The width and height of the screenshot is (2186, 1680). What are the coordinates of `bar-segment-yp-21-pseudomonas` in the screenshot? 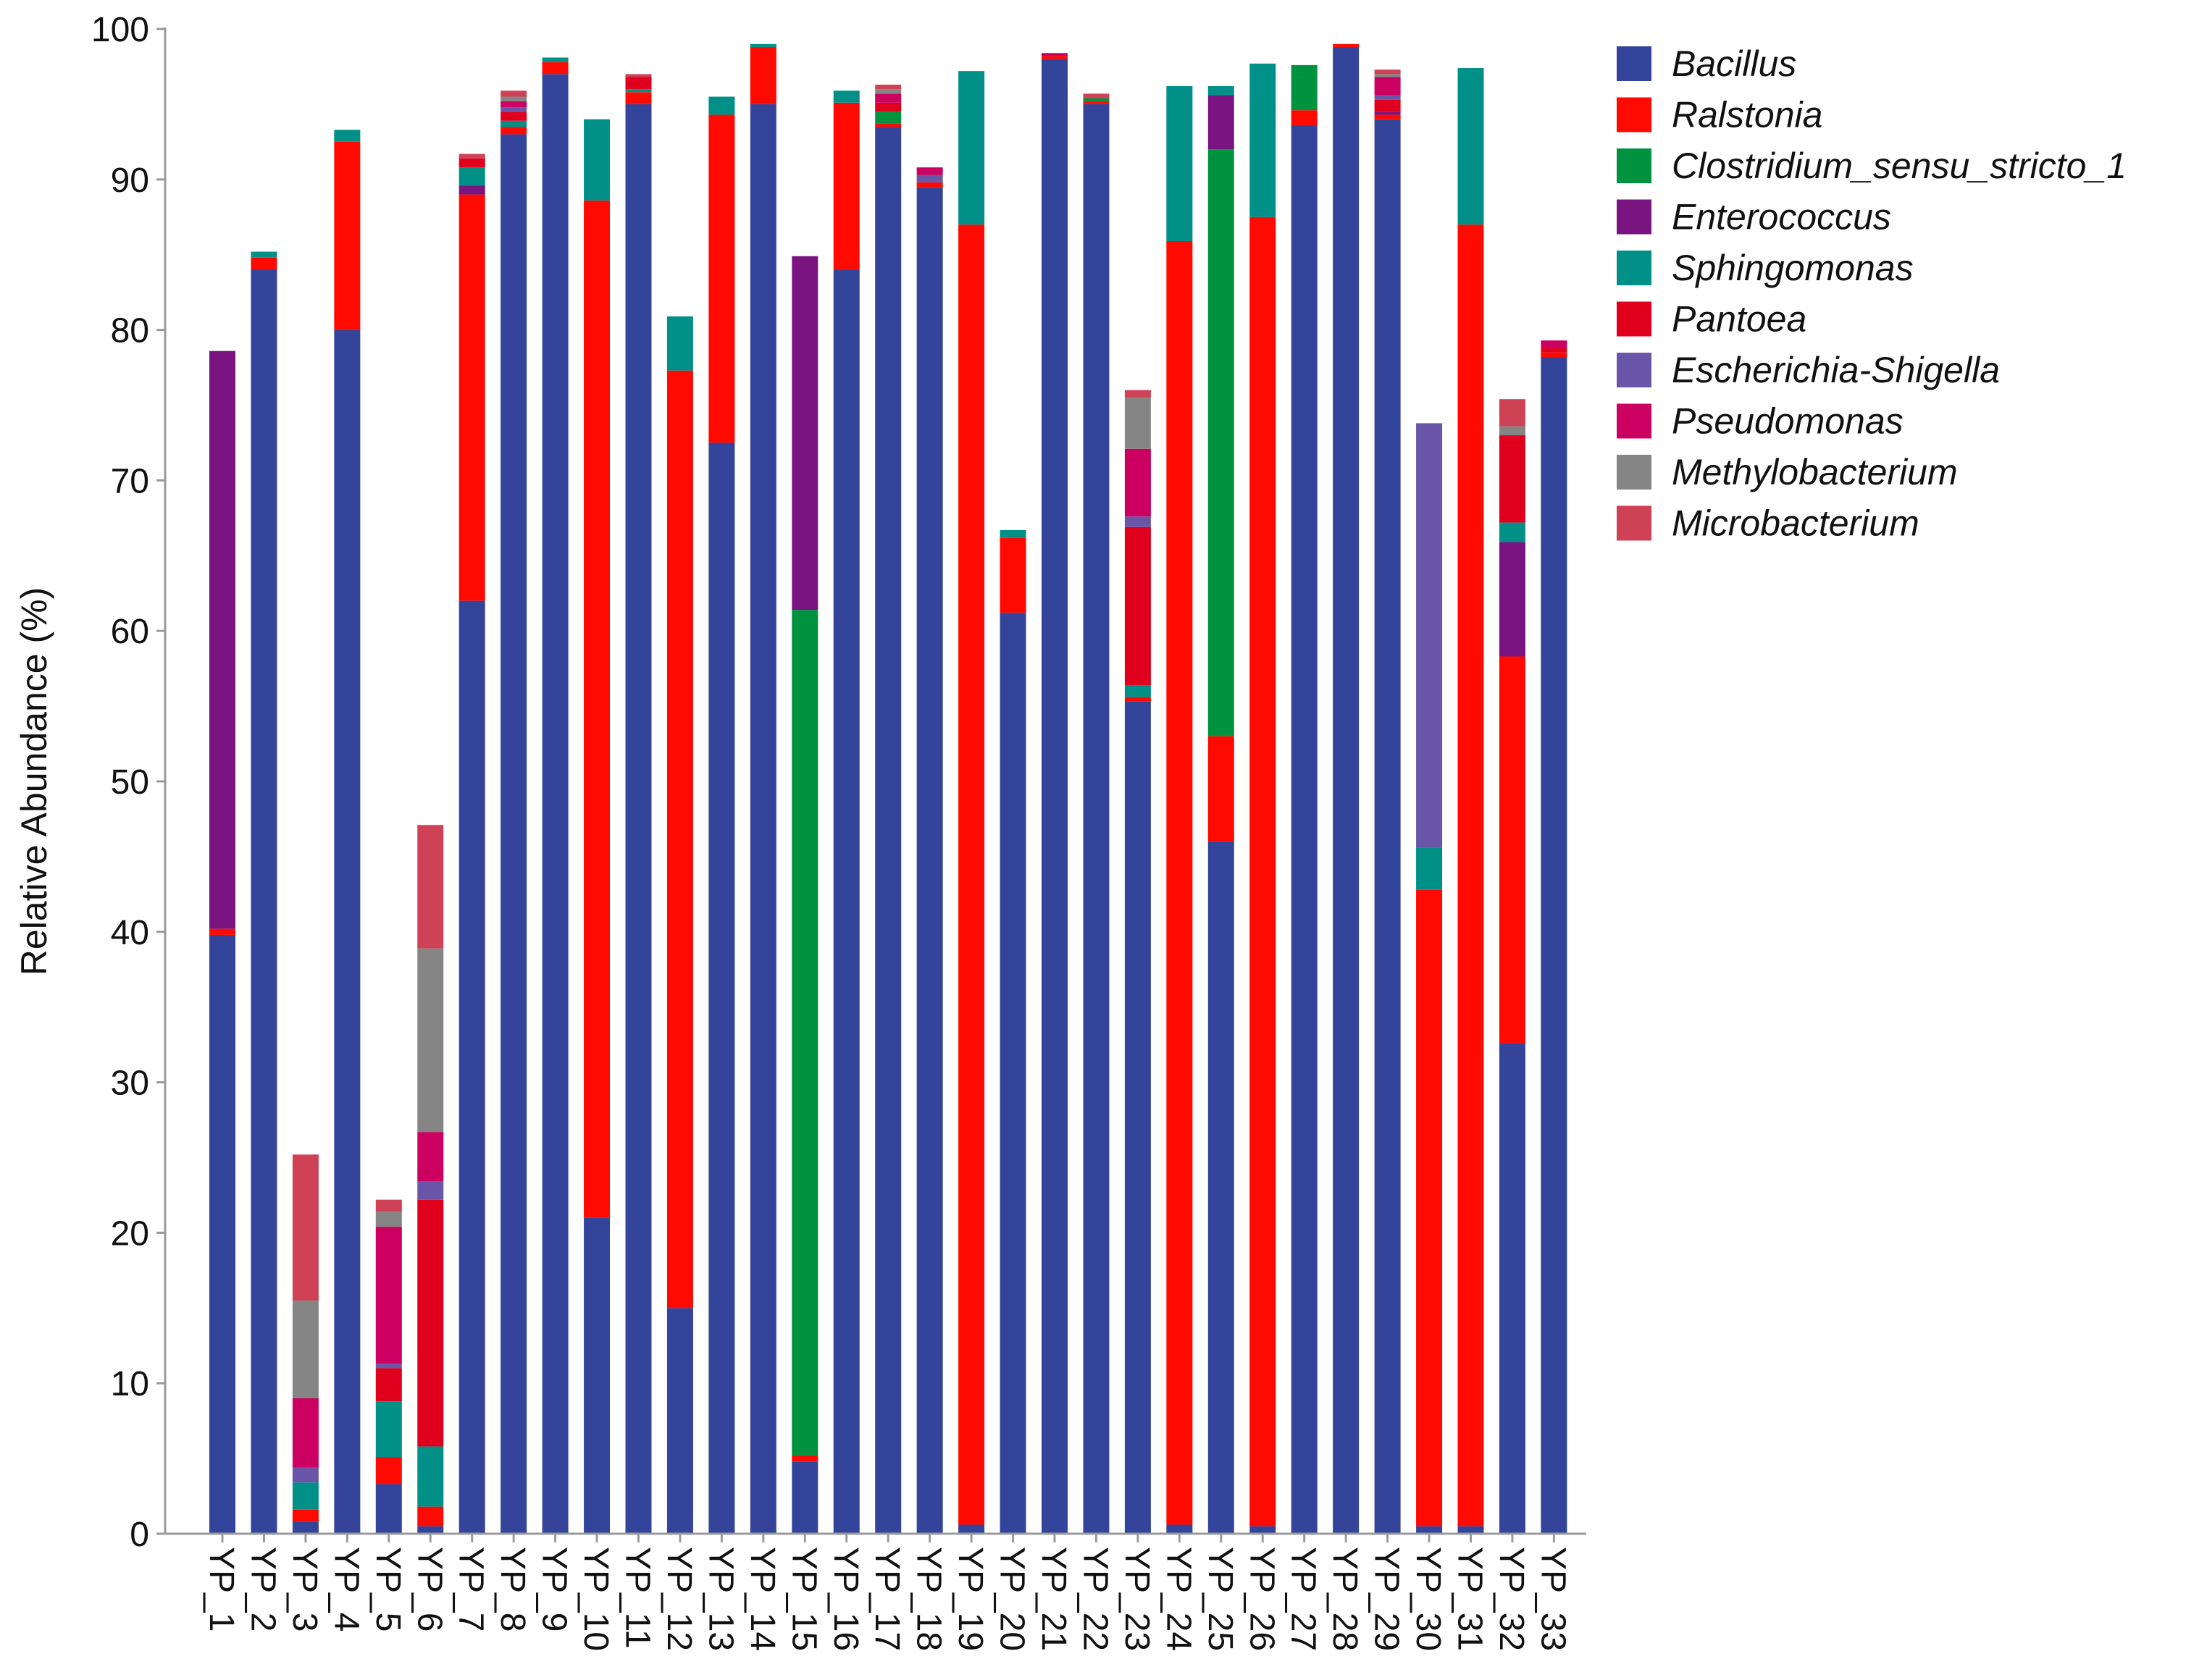 It's located at (1055, 54).